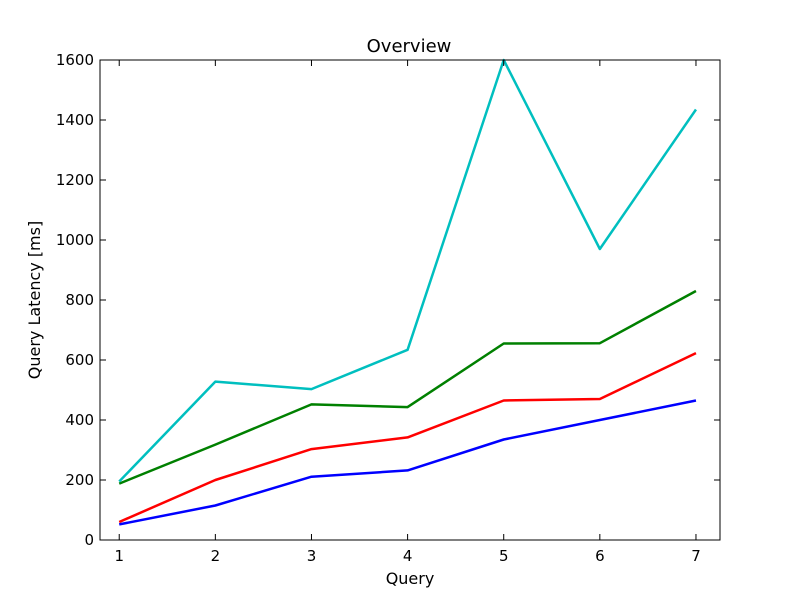 The image size is (800, 600). I want to click on y-tick-label: 800, so click(79, 300).